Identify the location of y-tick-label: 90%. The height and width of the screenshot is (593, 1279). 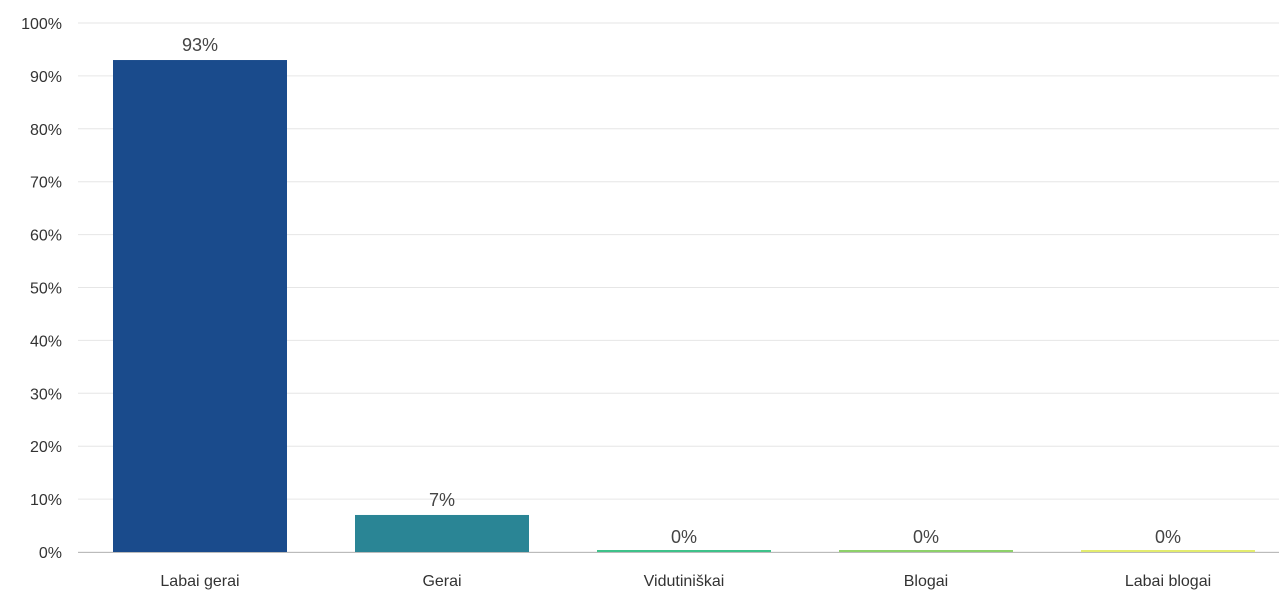
(46, 77).